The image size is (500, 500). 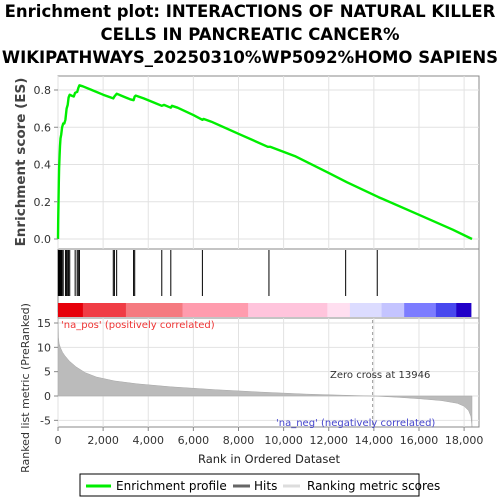 What do you see at coordinates (58, 440) in the screenshot?
I see `rank-xtick-label: 0` at bounding box center [58, 440].